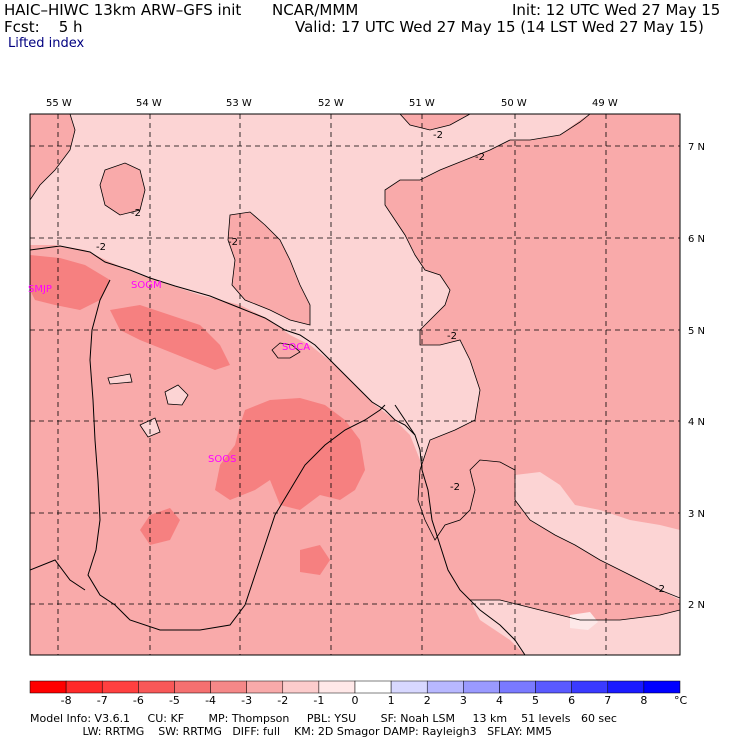 This screenshot has width=740, height=740. What do you see at coordinates (535, 700) in the screenshot?
I see `colorbar-tick-label: 5` at bounding box center [535, 700].